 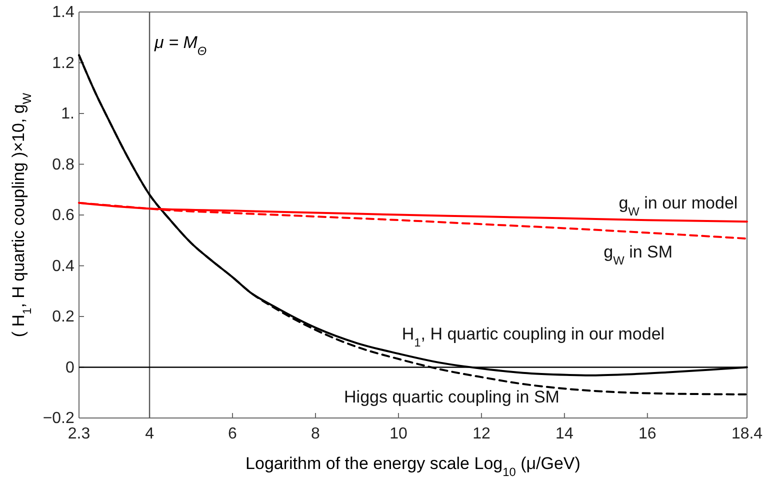 What do you see at coordinates (69, 367) in the screenshot?
I see `y-tick-label: 0` at bounding box center [69, 367].